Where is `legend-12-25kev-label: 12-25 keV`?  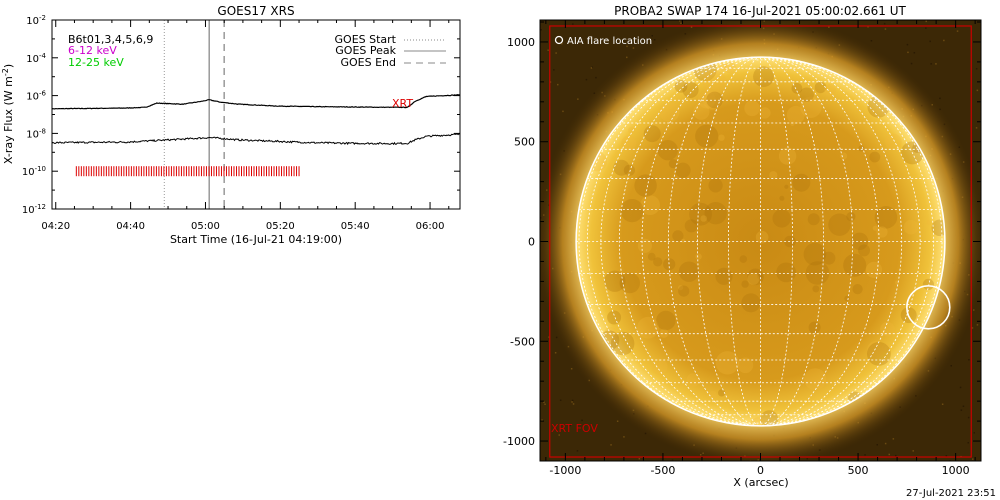
legend-12-25kev-label: 12-25 keV is located at coordinates (96, 62).